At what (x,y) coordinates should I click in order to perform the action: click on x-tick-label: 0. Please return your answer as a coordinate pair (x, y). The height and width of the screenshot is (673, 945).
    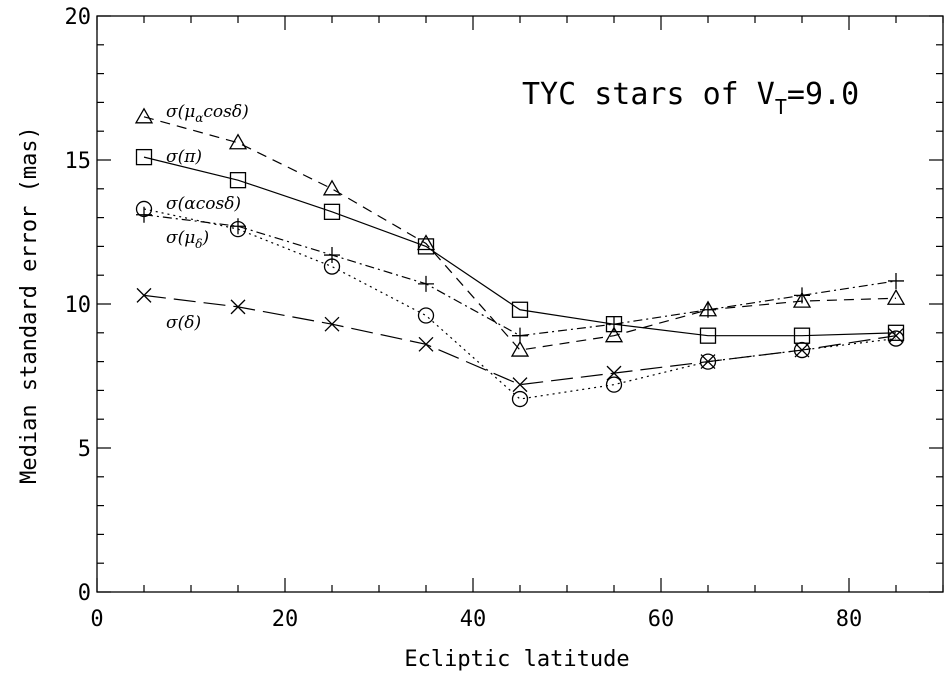
    Looking at the image, I should click on (96, 619).